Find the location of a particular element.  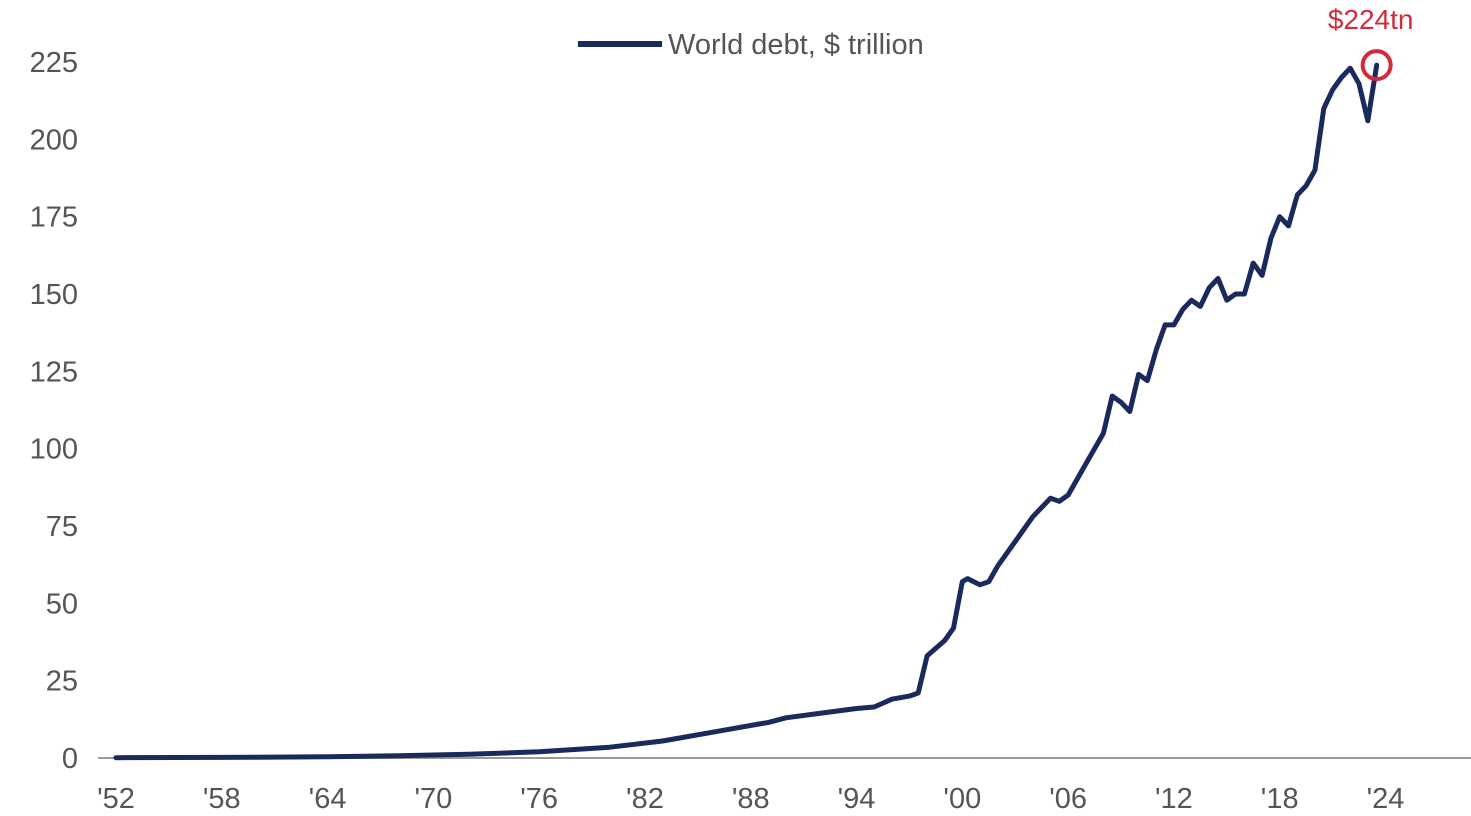

y-tick-label: 175 is located at coordinates (54, 218).